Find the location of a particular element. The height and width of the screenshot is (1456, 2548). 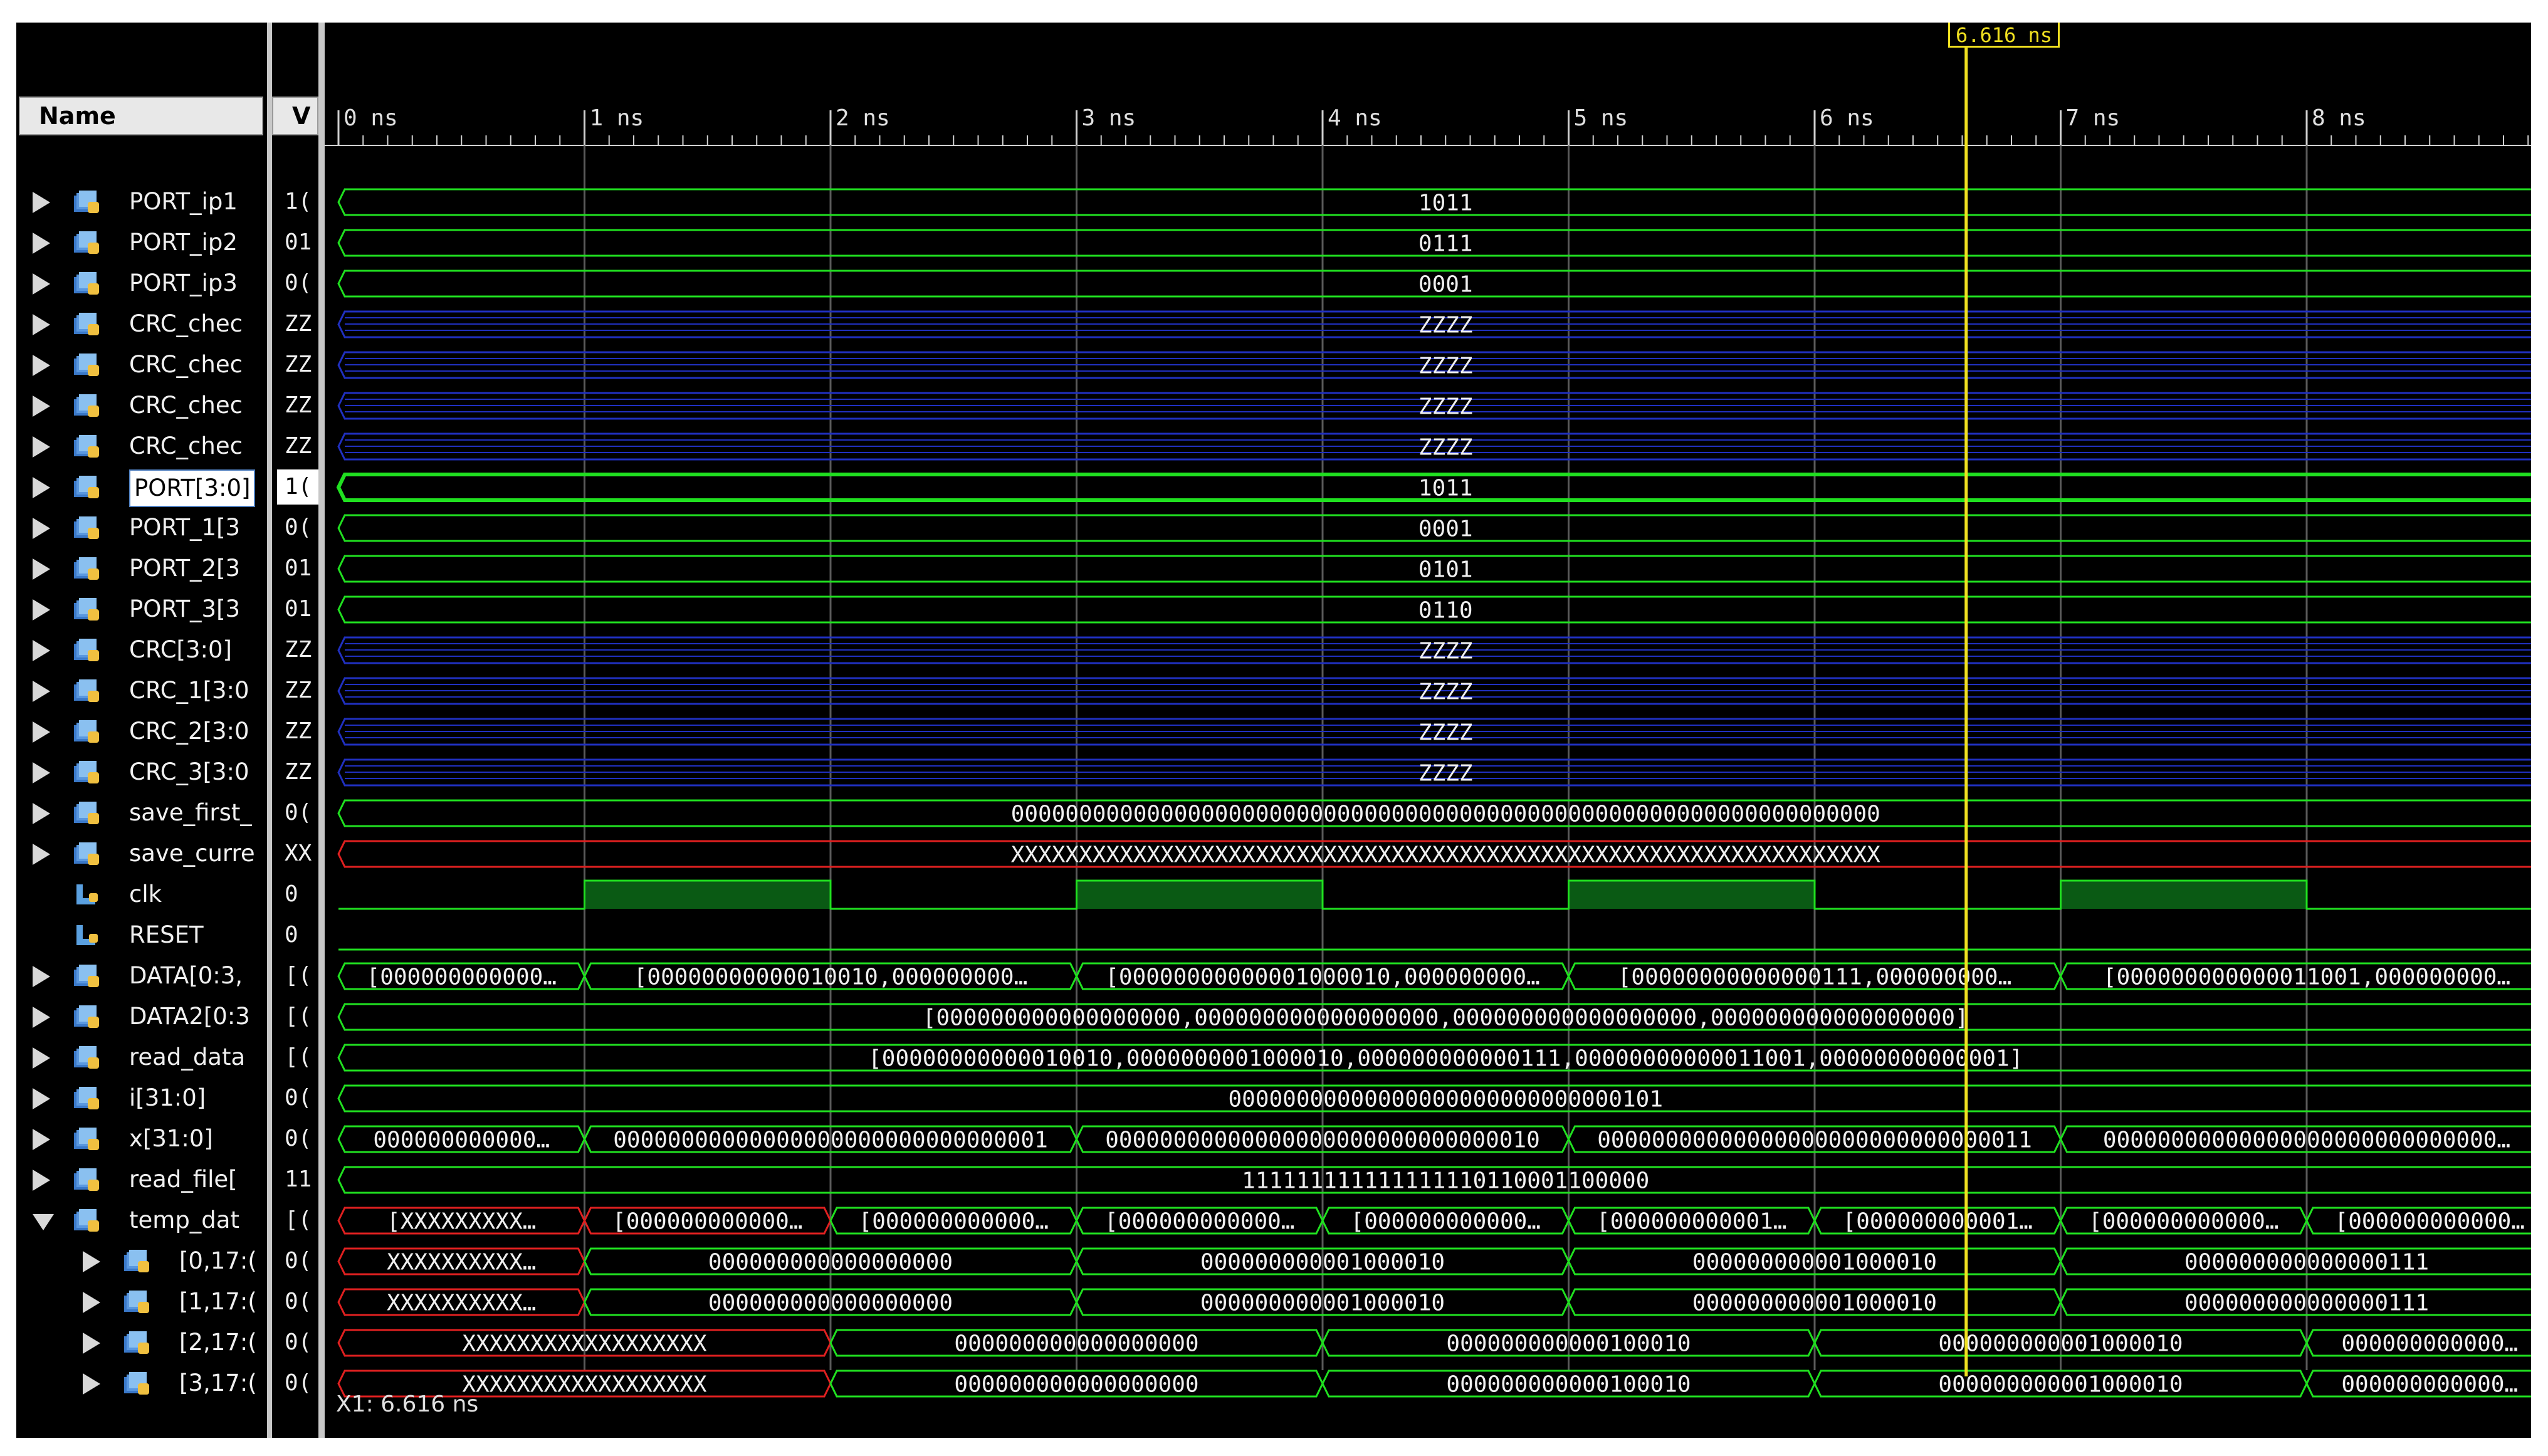

signal-row: read_file[ is located at coordinates (141, 1180).